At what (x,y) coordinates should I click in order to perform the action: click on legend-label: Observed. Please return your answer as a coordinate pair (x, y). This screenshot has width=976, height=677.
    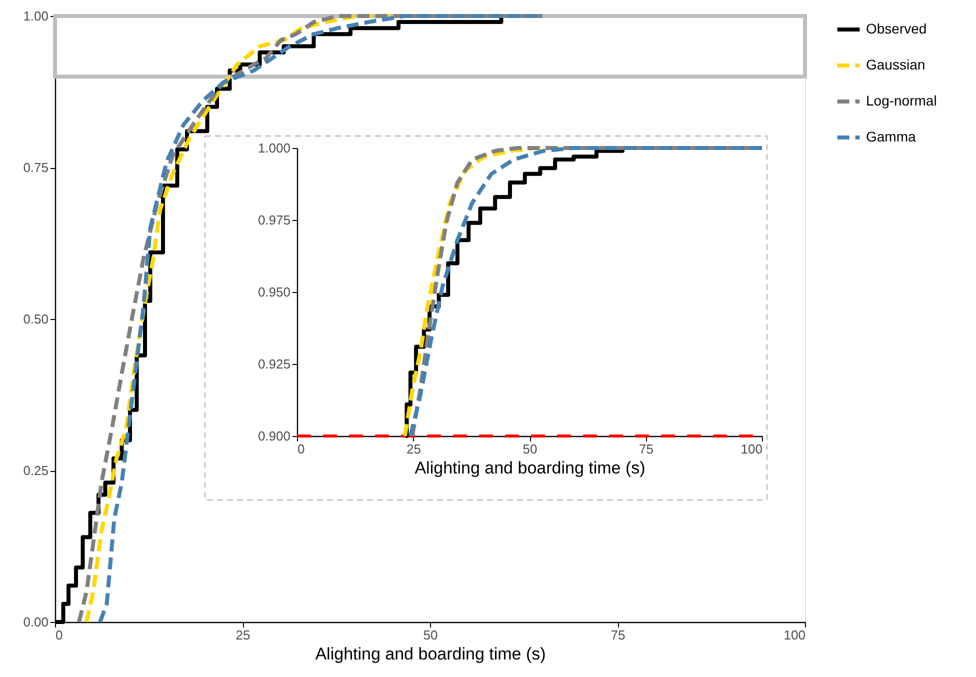
    Looking at the image, I should click on (896, 28).